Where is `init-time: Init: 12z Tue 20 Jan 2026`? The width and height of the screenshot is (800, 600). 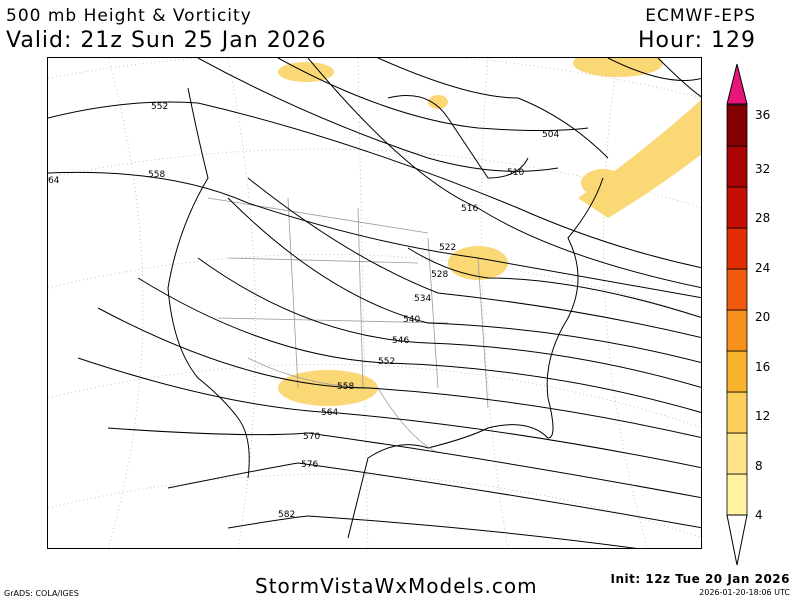 init-time: Init: 12z Tue 20 Jan 2026 is located at coordinates (700, 579).